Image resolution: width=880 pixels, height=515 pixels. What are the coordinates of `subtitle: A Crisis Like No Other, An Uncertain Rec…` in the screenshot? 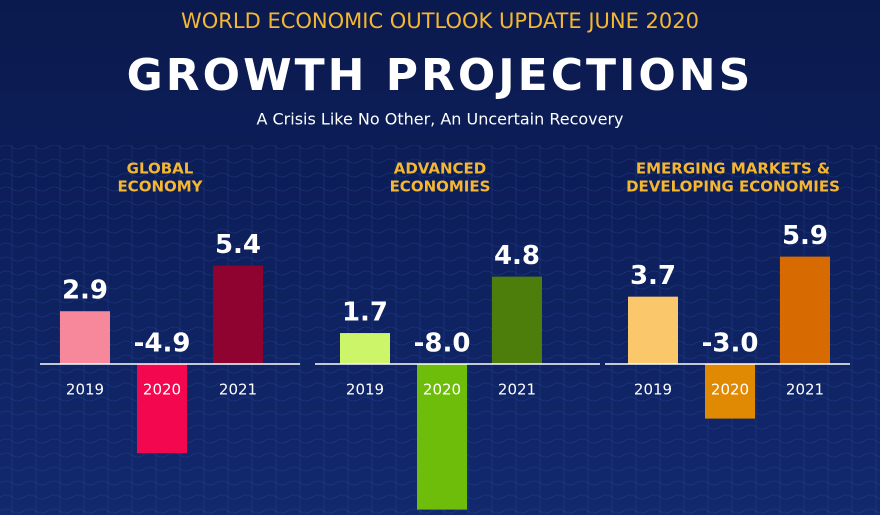 It's located at (439, 119).